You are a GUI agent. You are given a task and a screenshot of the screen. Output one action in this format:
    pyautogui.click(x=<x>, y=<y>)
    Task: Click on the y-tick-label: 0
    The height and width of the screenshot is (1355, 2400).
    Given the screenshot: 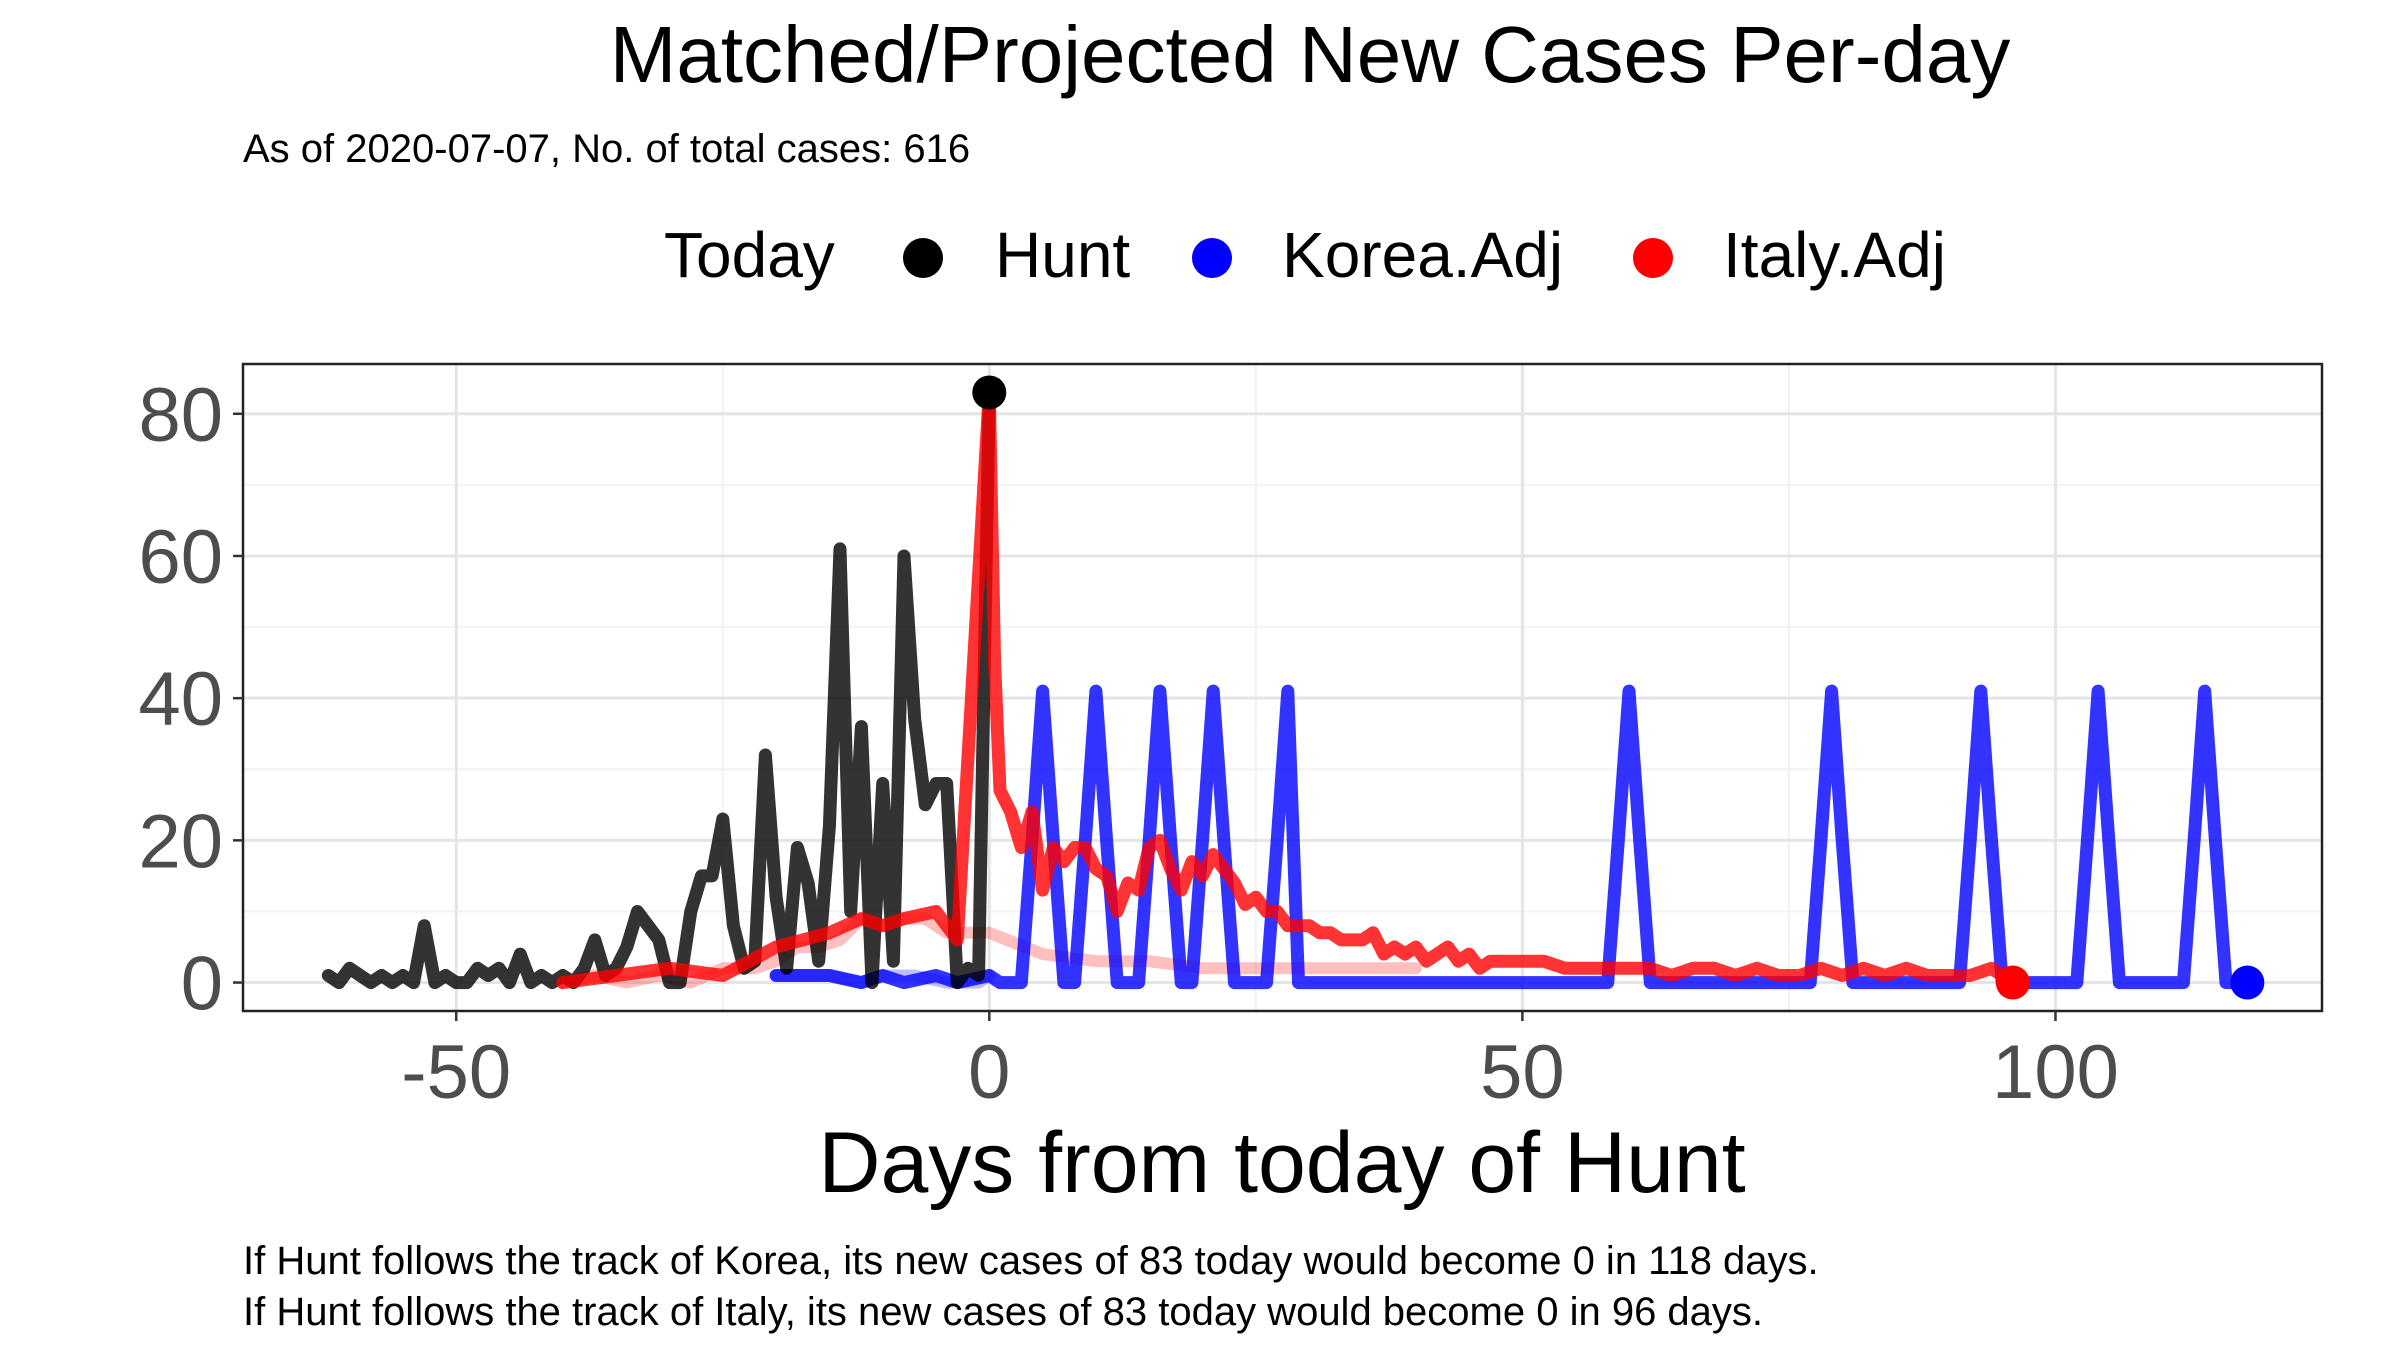 What is the action you would take?
    pyautogui.click(x=202, y=984)
    